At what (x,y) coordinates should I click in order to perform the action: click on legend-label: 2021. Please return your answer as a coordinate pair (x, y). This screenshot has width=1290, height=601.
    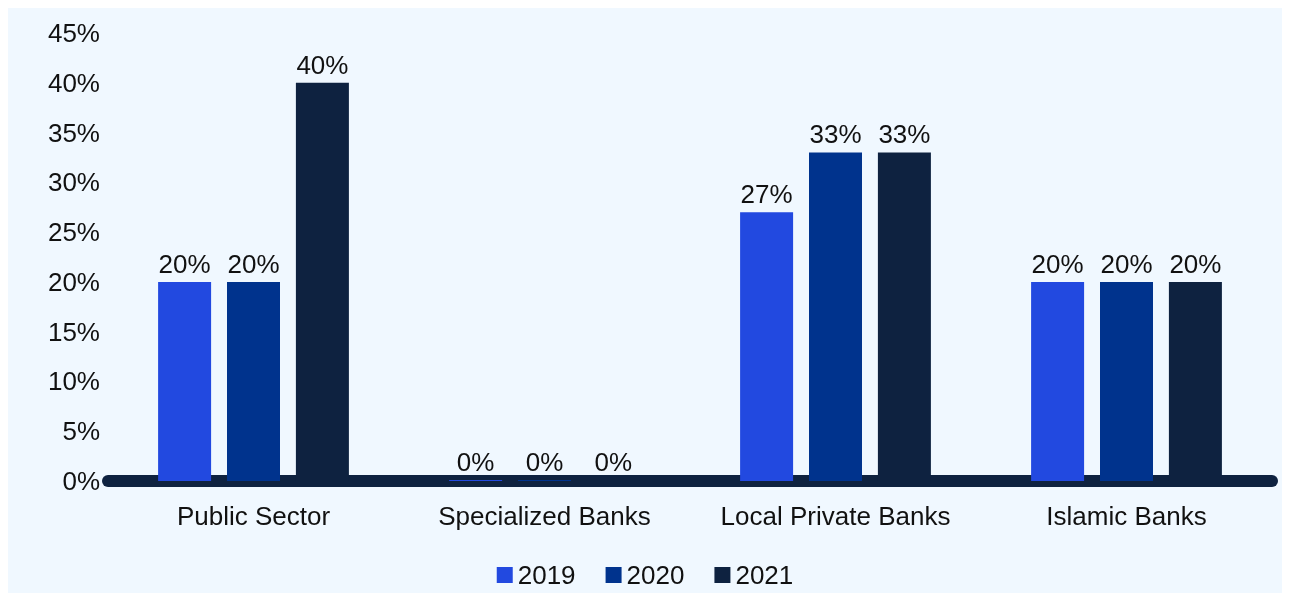
    Looking at the image, I should click on (764, 575).